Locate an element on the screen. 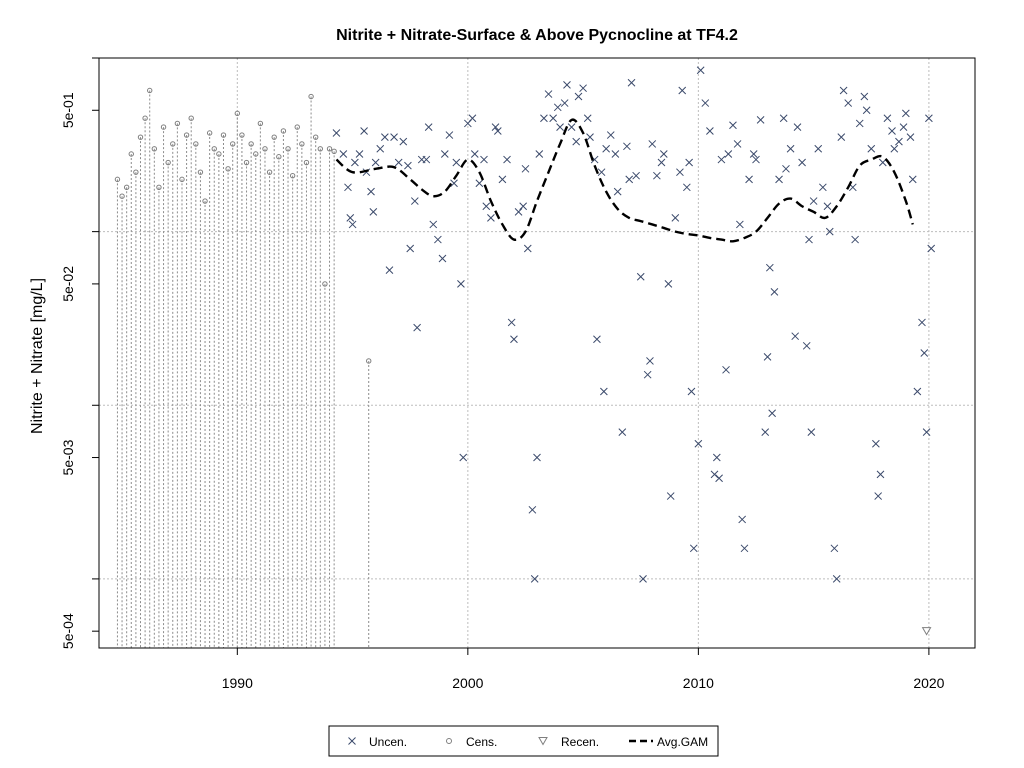 The width and height of the screenshot is (1024, 768). y-axis-label: Nitrite + Nitrate [mg/L] is located at coordinates (37, 356).